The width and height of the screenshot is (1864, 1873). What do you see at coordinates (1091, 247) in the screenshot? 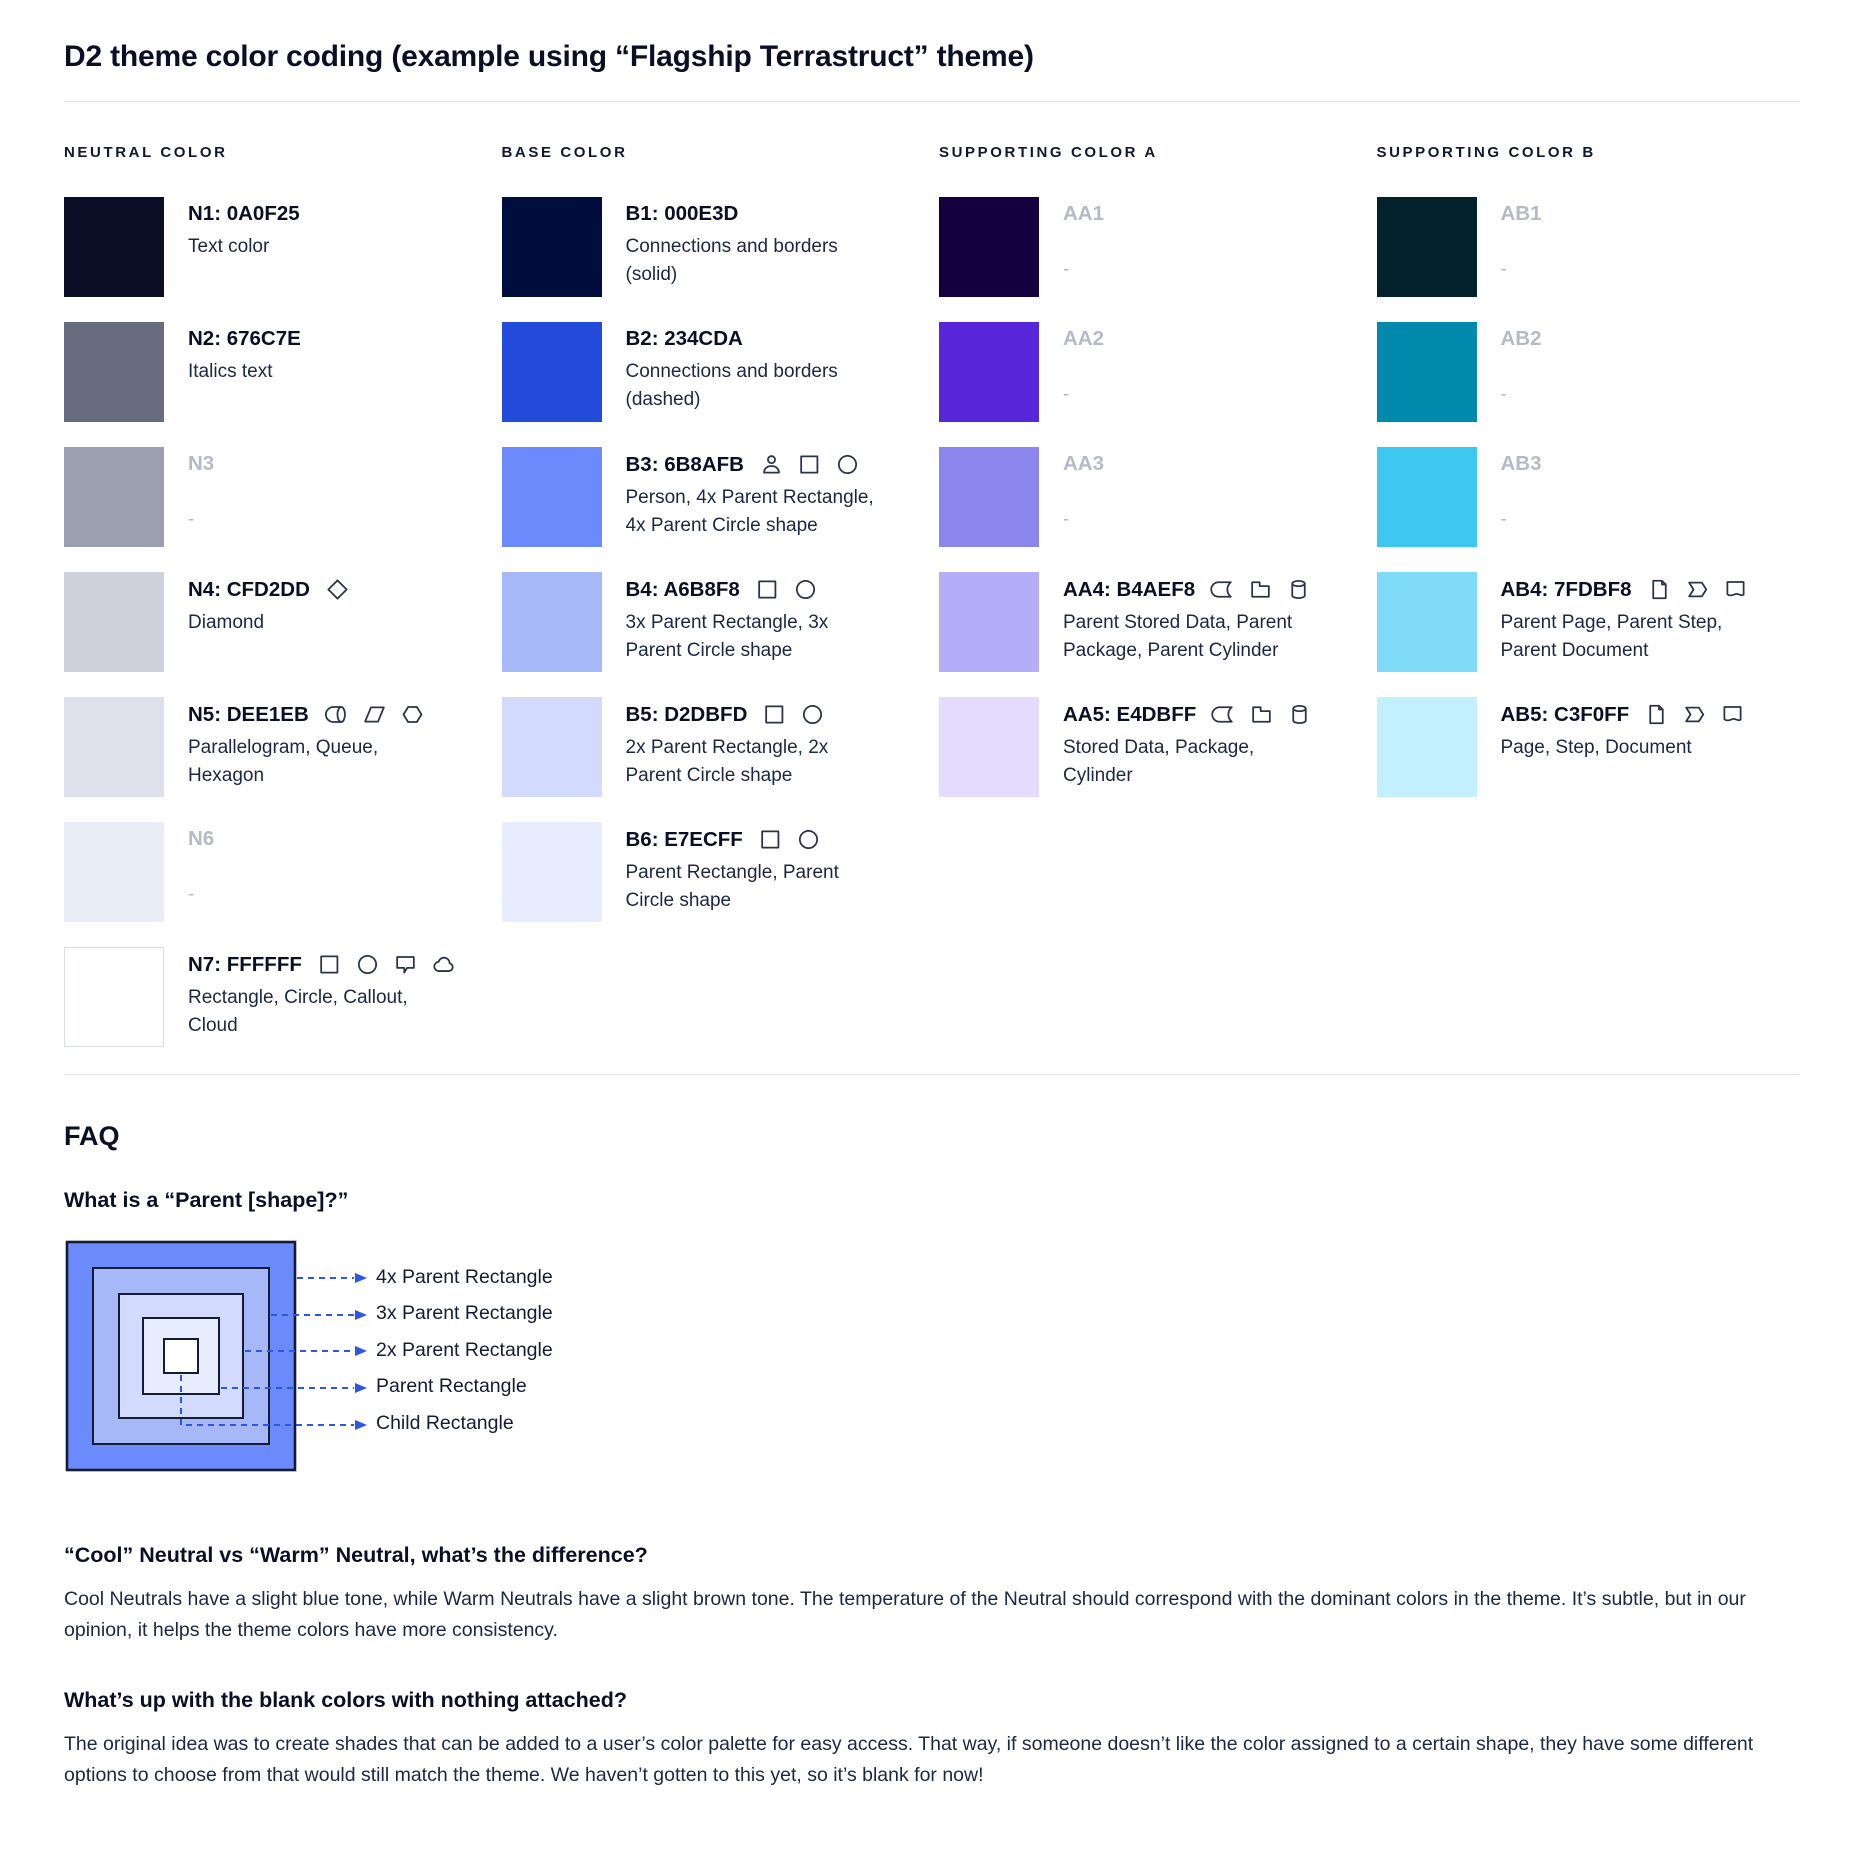
I see `swatch-meta: AA1 -` at bounding box center [1091, 247].